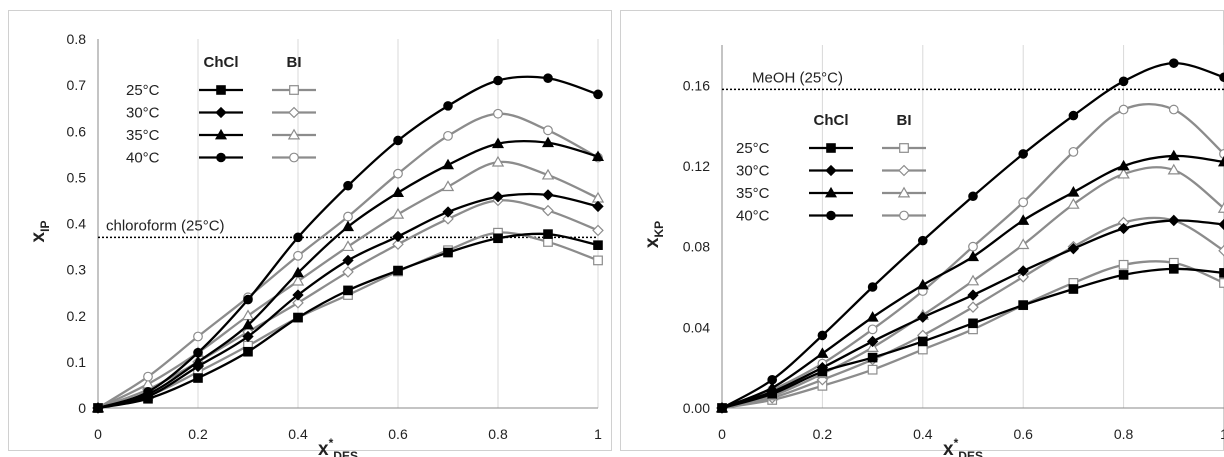 This screenshot has height=457, width=1224. I want to click on chart-0-y-title-text: xIP, so click(40, 232).